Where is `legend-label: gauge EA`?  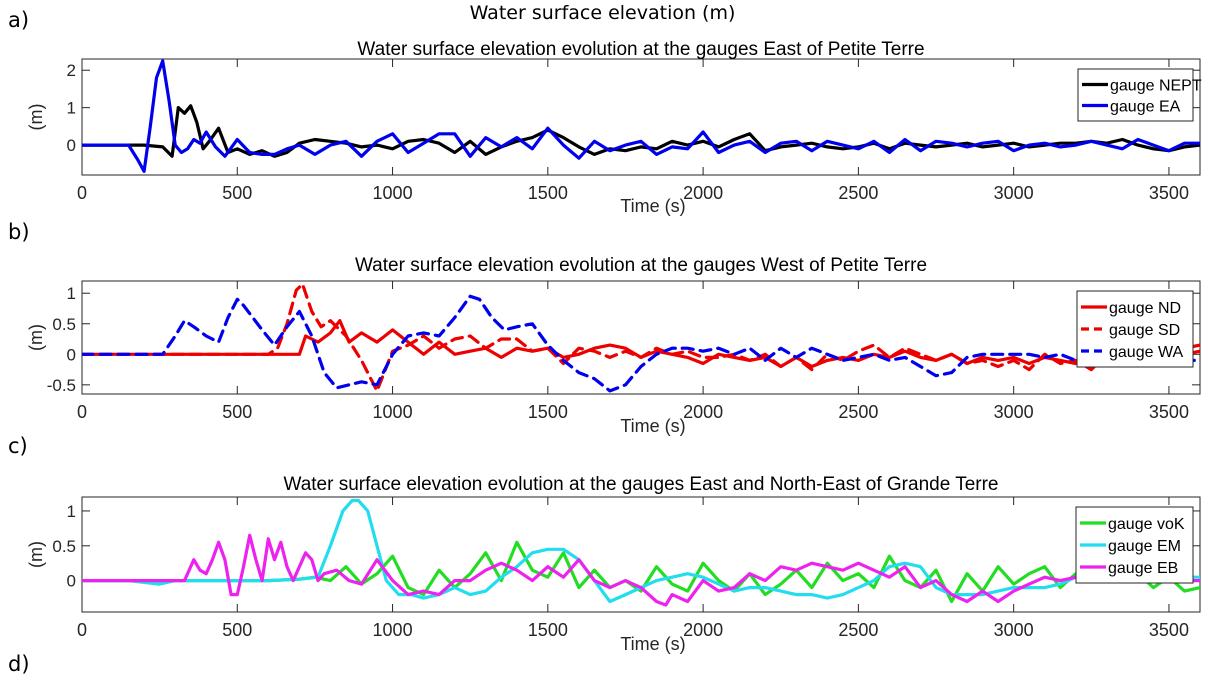 legend-label: gauge EA is located at coordinates (1145, 107).